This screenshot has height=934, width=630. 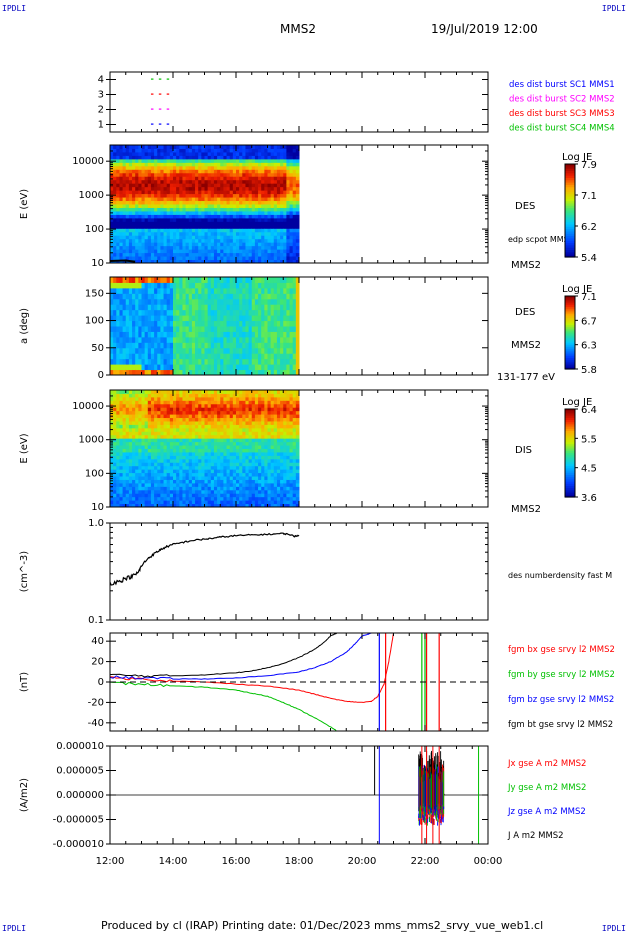 What do you see at coordinates (570, 364) in the screenshot?
I see `des-pitch-colorbar-cell` at bounding box center [570, 364].